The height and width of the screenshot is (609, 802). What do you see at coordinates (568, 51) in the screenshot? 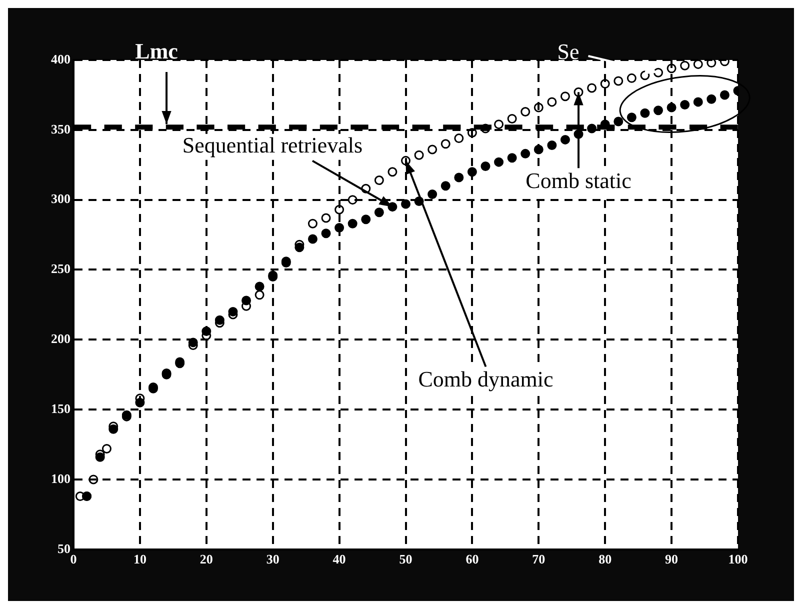
I see `annotation: Se` at bounding box center [568, 51].